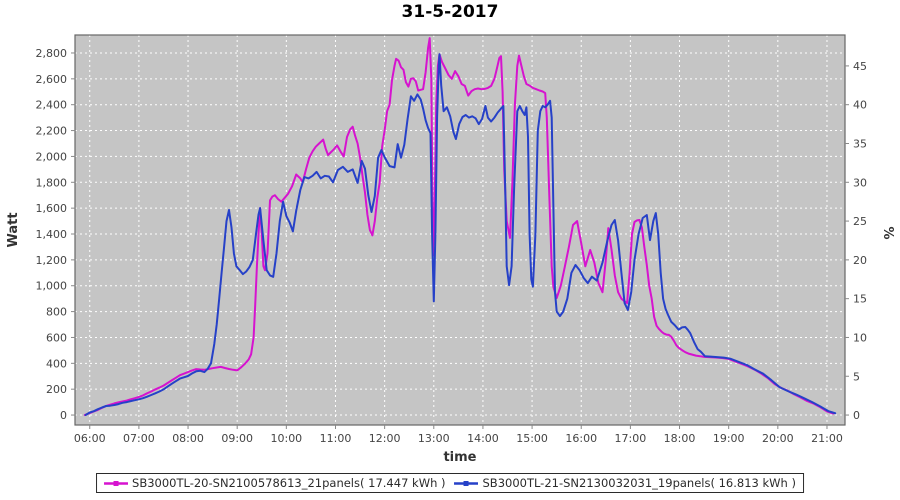  Describe the element at coordinates (680, 438) in the screenshot. I see `x-tick-label: 18:00` at that location.